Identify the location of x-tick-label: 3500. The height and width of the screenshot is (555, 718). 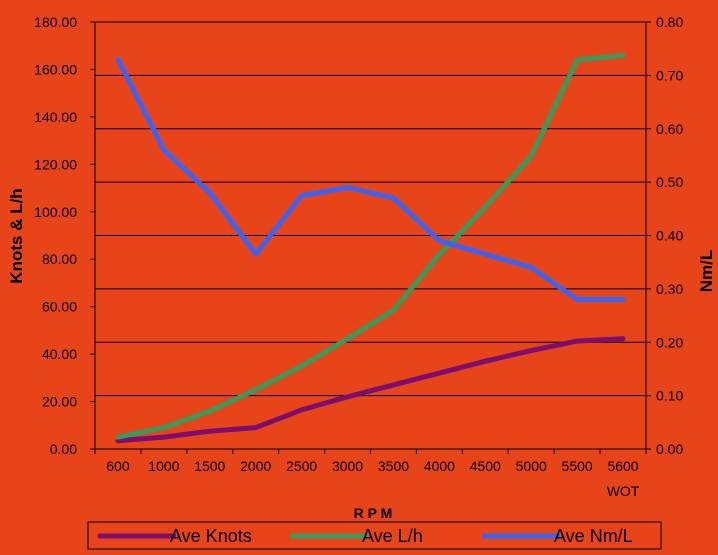
(393, 466).